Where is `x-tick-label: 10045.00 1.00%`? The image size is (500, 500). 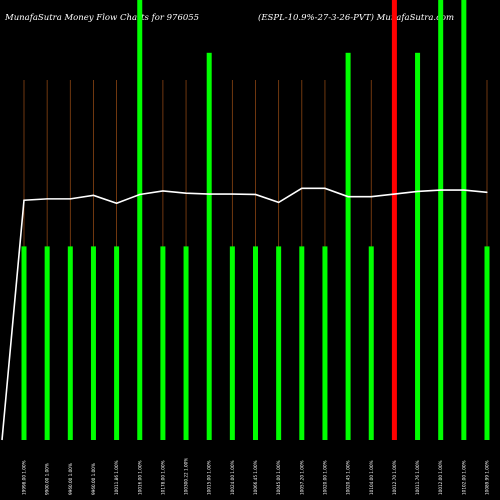
x-tick-label: 10045.00 1.00% is located at coordinates (278, 477).